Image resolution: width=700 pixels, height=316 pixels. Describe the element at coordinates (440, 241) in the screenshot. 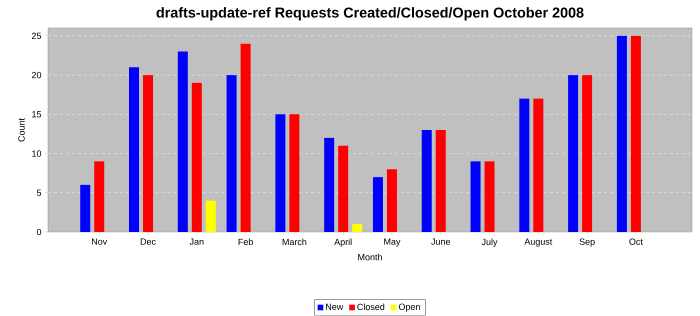

I see `x-tick-label: June` at that location.